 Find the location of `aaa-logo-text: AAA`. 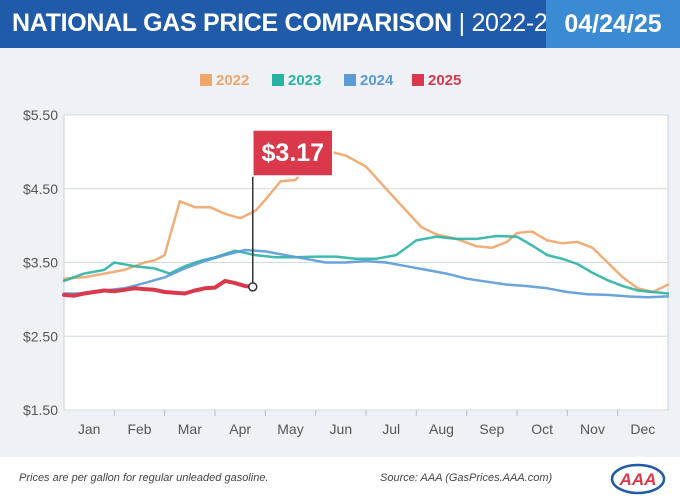

aaa-logo-text: AAA is located at coordinates (638, 479).